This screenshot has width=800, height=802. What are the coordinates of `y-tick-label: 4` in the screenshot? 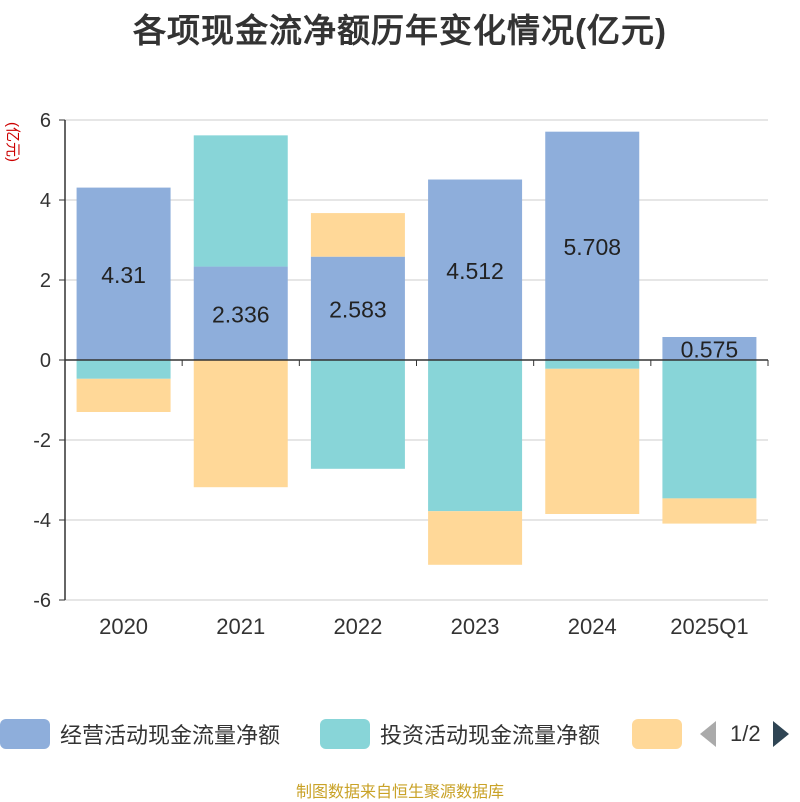 It's located at (45, 201).